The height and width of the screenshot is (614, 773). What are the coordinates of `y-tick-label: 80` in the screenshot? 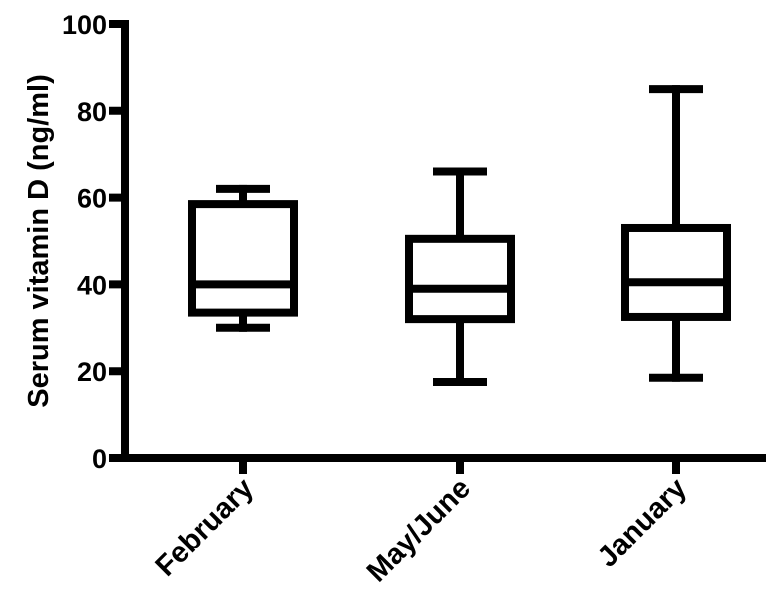 It's located at (92, 112).